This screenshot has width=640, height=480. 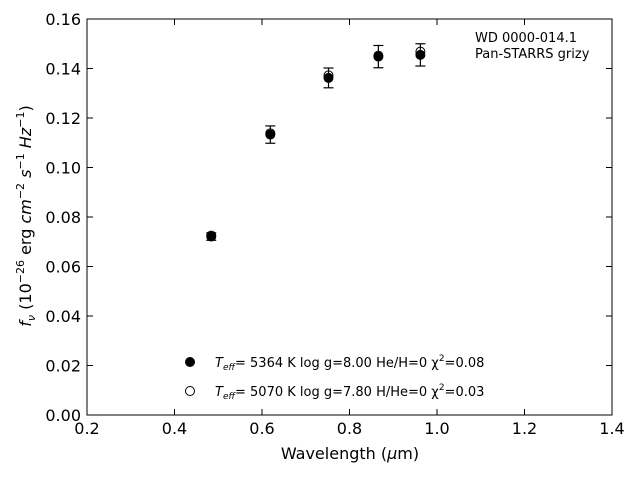 I want to click on legend-marker-filled, so click(x=190, y=362).